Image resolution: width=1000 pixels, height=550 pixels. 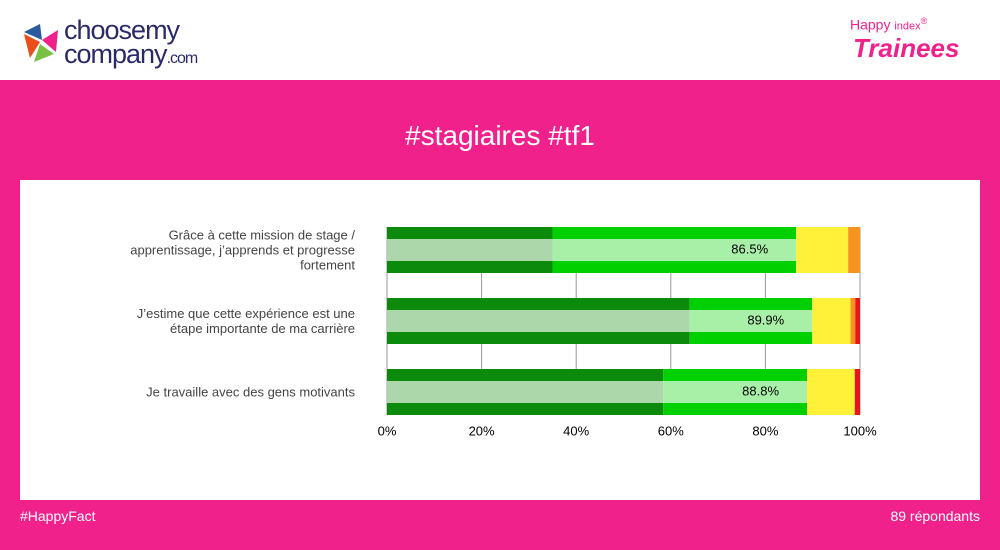 I want to click on x-tick-label: 80%, so click(x=765, y=430).